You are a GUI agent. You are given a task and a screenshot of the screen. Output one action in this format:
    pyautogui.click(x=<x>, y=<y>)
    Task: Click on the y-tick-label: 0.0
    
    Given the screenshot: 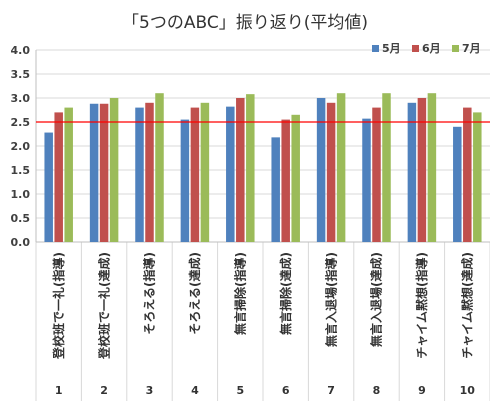 What is the action you would take?
    pyautogui.click(x=21, y=242)
    